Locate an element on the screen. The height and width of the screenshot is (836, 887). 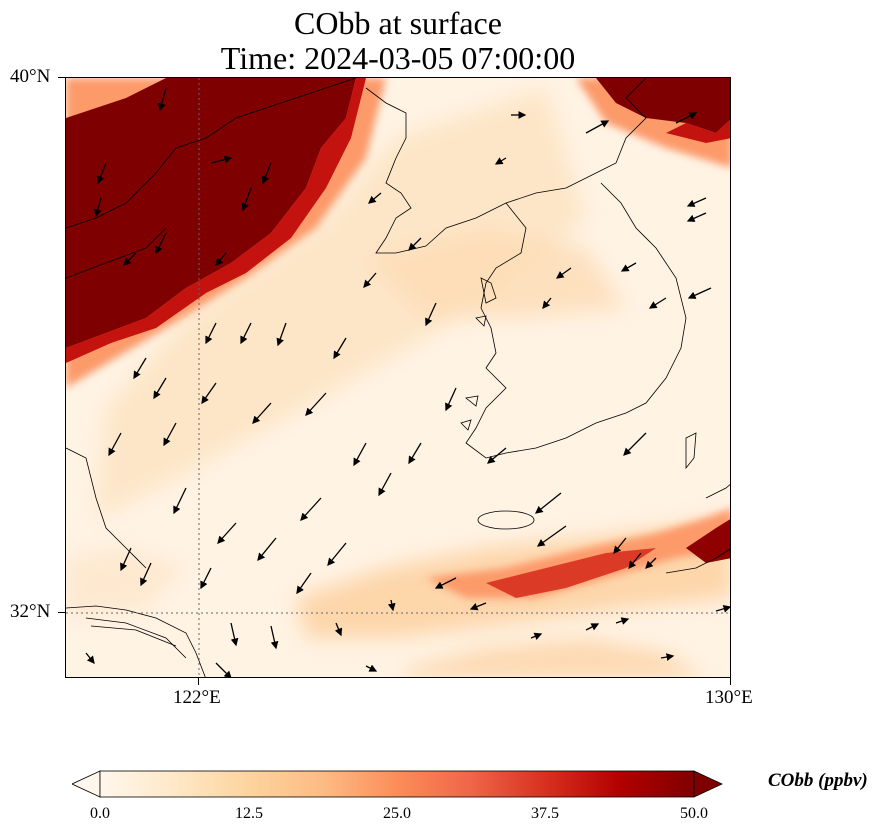
lat-tick-label-40: 40°N is located at coordinates (30, 76).